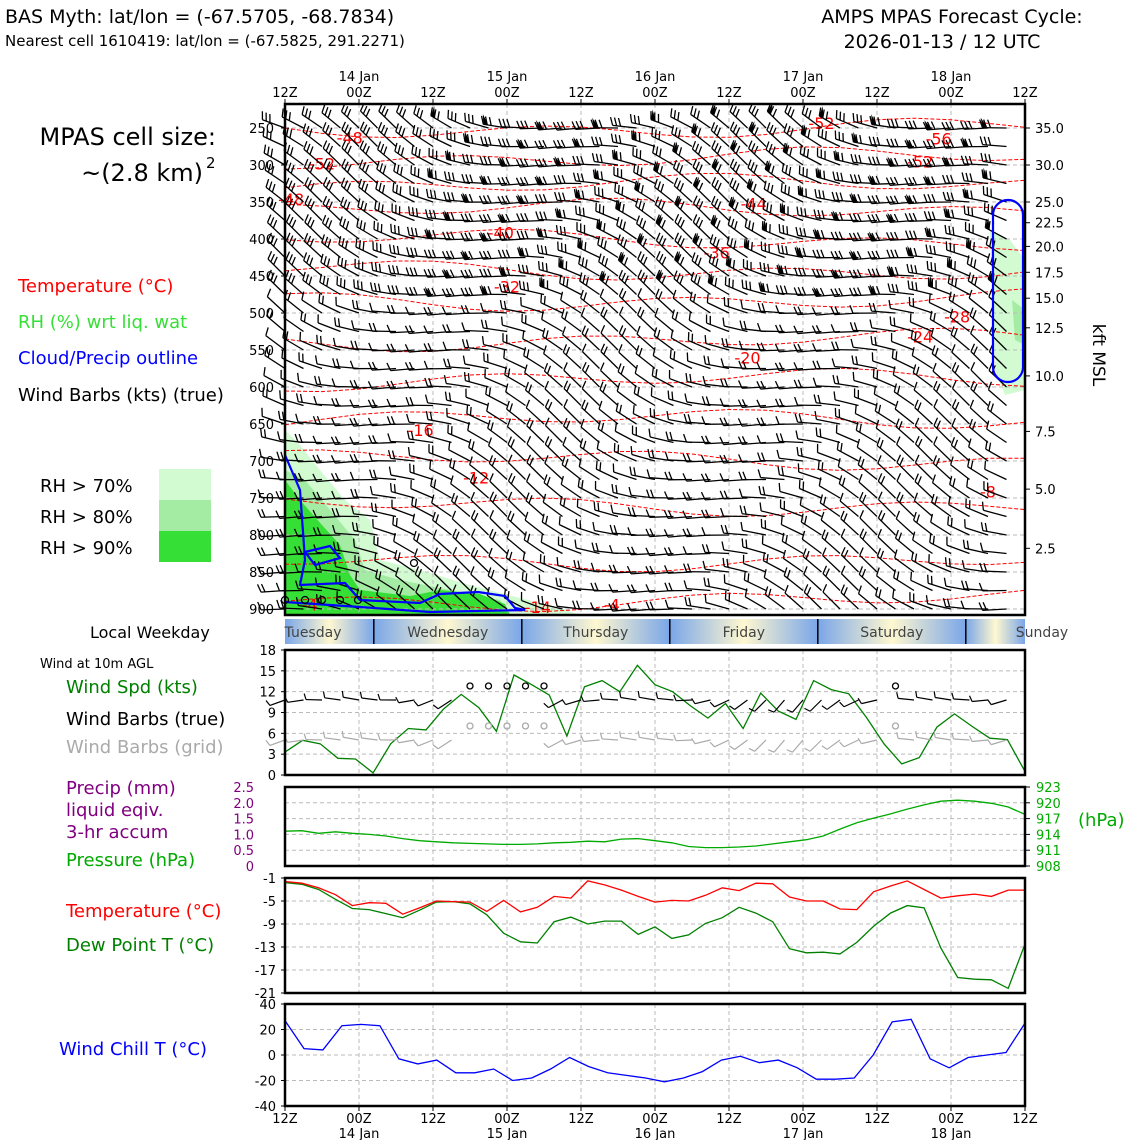 The height and width of the screenshot is (1144, 1140). I want to click on temp-panel-ytick-label: -1, so click(269, 879).